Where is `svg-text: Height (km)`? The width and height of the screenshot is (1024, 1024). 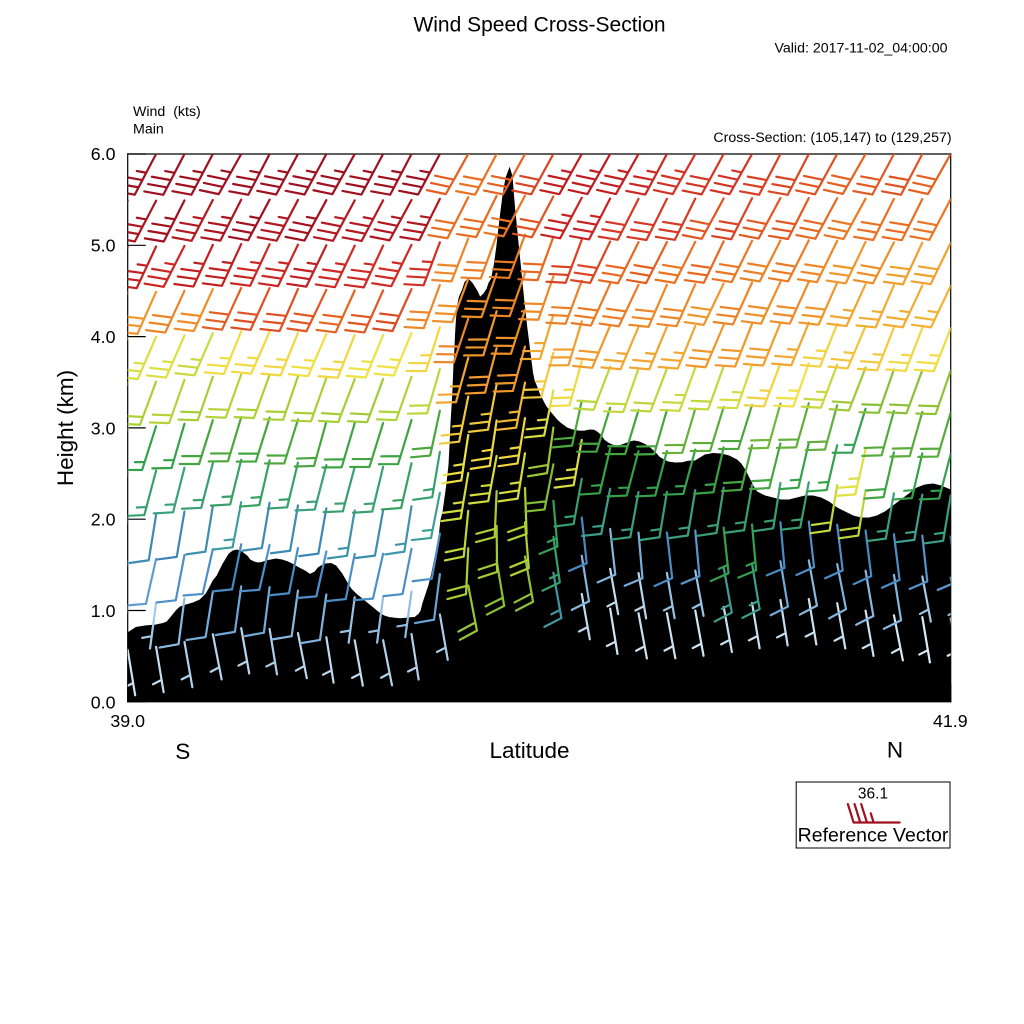 svg-text: Height (km) is located at coordinates (65, 428).